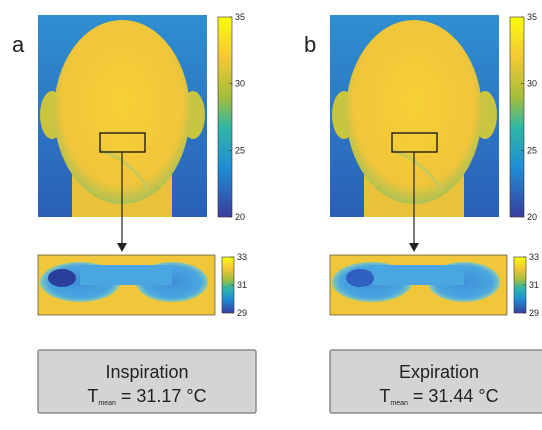 The height and width of the screenshot is (430, 542). Describe the element at coordinates (310, 44) in the screenshot. I see `panel-label: b` at that location.